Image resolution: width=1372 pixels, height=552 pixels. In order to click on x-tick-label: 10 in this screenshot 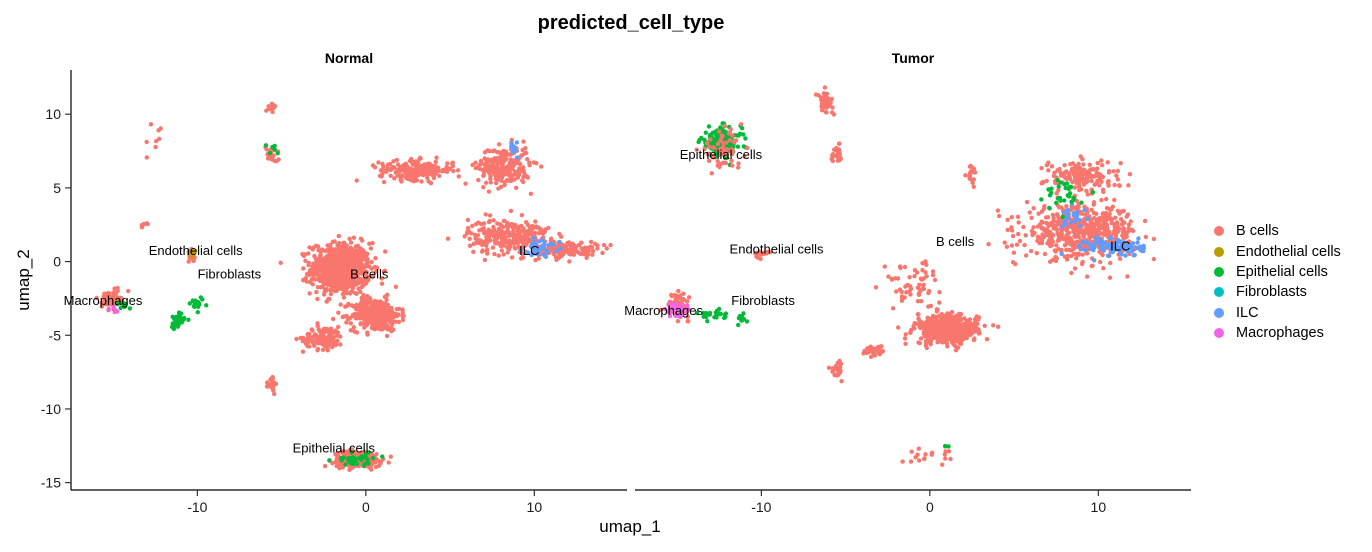, I will do `click(535, 507)`.